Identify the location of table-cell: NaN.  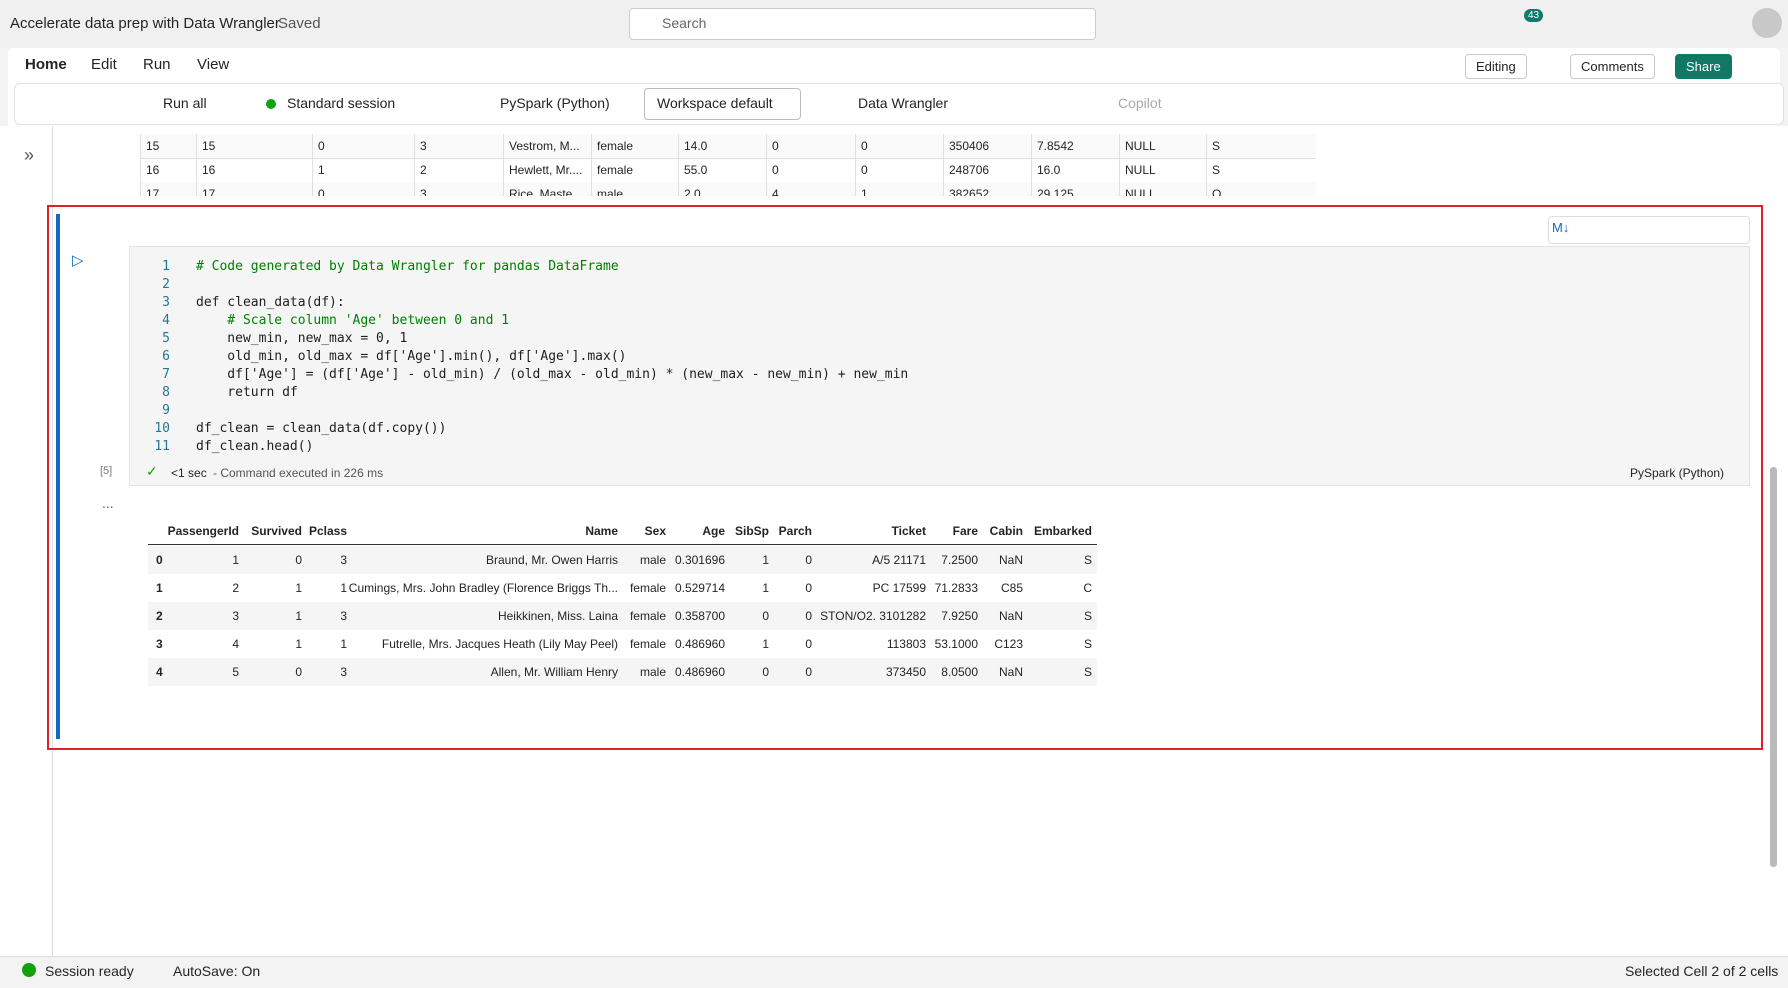
(1010, 560).